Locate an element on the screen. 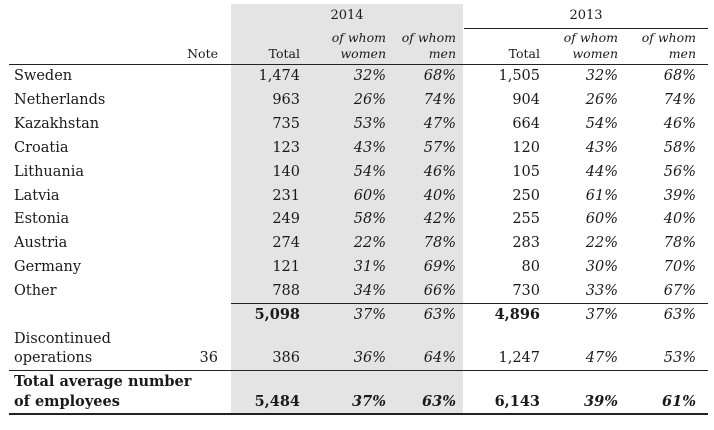 This screenshot has height=430, width=714. header-bottom-line is located at coordinates (358, 64).